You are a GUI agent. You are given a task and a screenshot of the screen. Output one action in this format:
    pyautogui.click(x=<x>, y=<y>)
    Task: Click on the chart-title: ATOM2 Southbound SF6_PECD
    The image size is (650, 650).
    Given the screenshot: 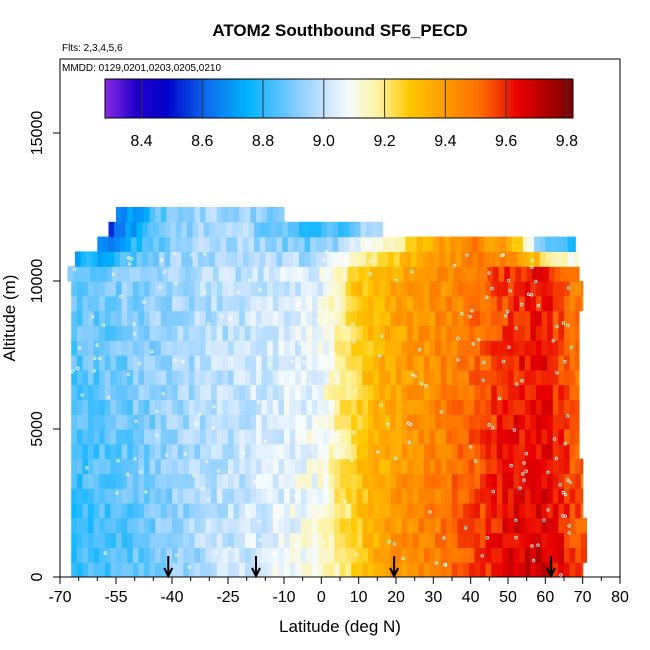 What is the action you would take?
    pyautogui.click(x=339, y=30)
    